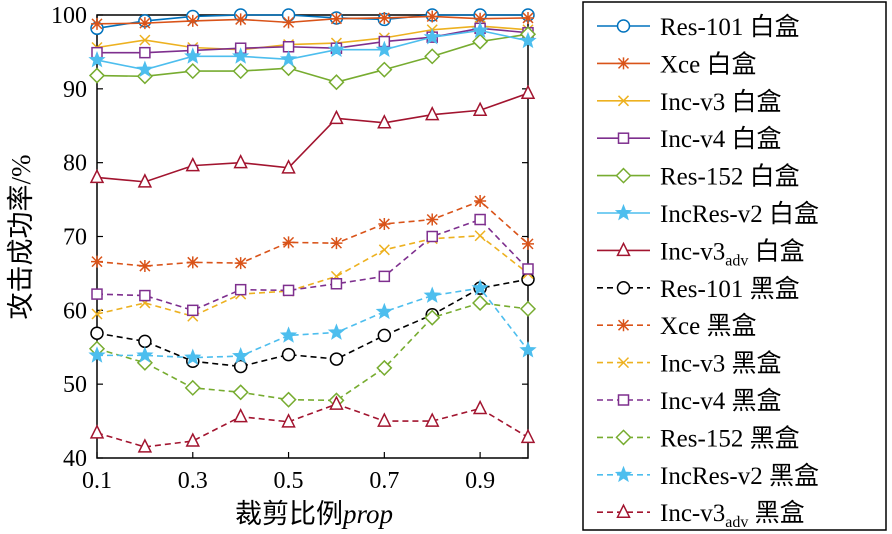 This screenshot has height=534, width=892. Describe the element at coordinates (732, 253) in the screenshot. I see `legend-label: Inc-v3adv 白盒` at that location.